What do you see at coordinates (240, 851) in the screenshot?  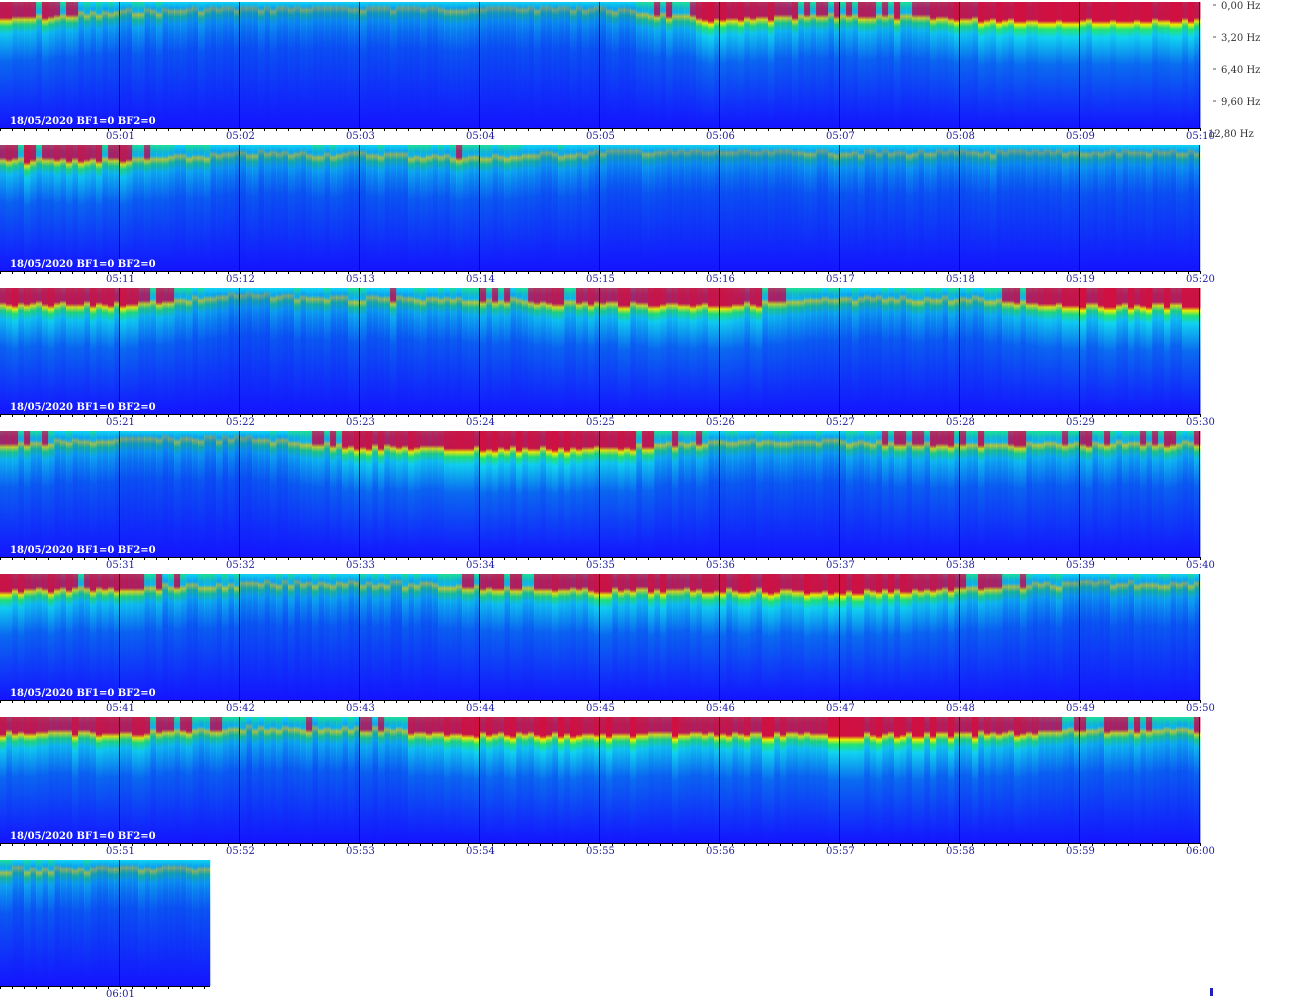 I see `time-label: 05:52` at bounding box center [240, 851].